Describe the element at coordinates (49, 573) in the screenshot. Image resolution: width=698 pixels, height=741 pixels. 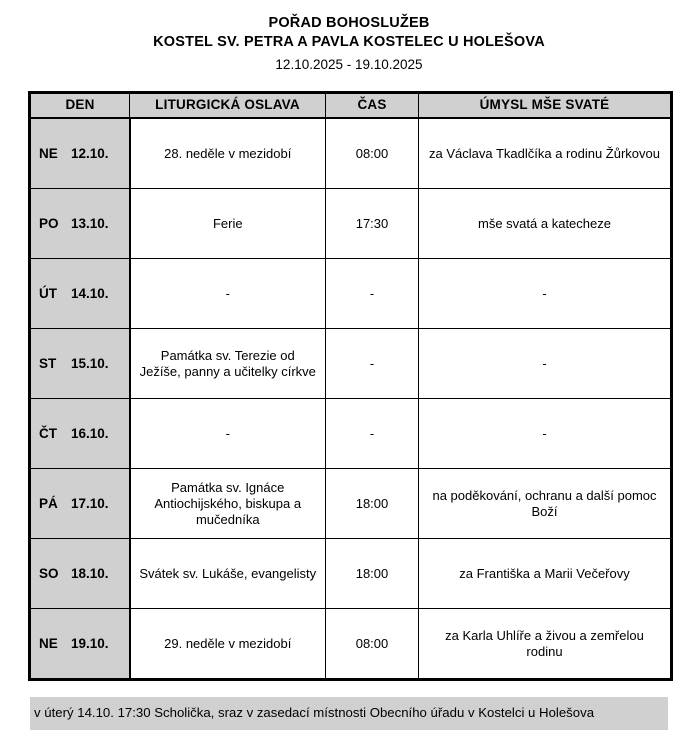
I see `day-abbreviation: SO` at that location.